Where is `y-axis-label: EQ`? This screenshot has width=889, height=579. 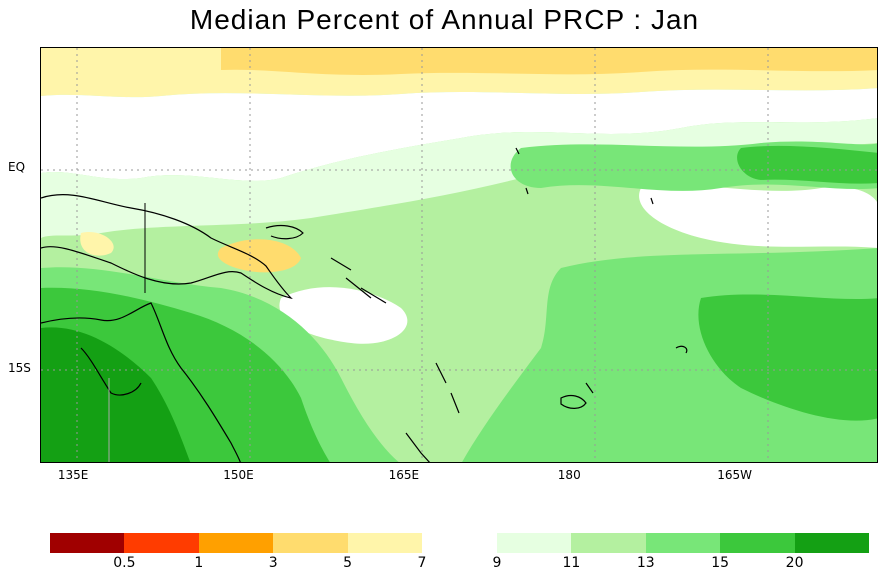 y-axis-label: EQ is located at coordinates (17, 166).